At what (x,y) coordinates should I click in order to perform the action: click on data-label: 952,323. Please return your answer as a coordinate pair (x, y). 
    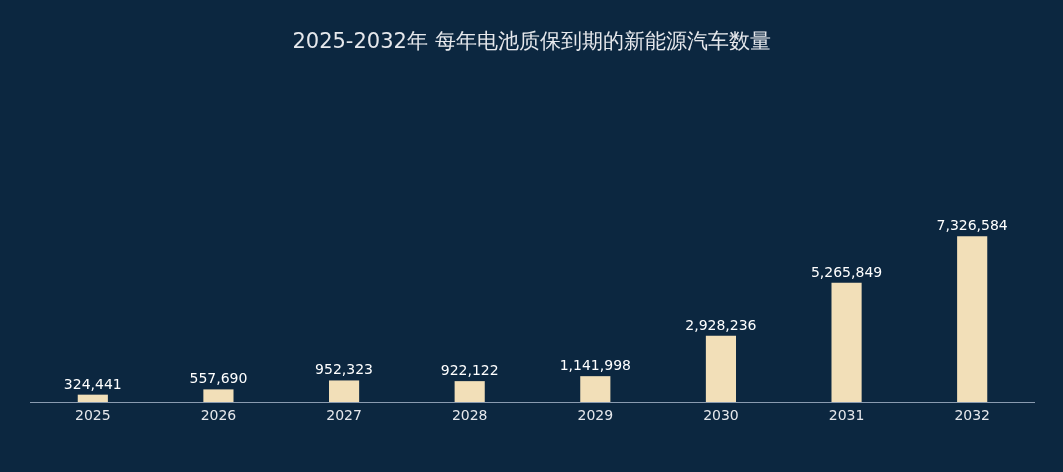
    Looking at the image, I should click on (344, 369).